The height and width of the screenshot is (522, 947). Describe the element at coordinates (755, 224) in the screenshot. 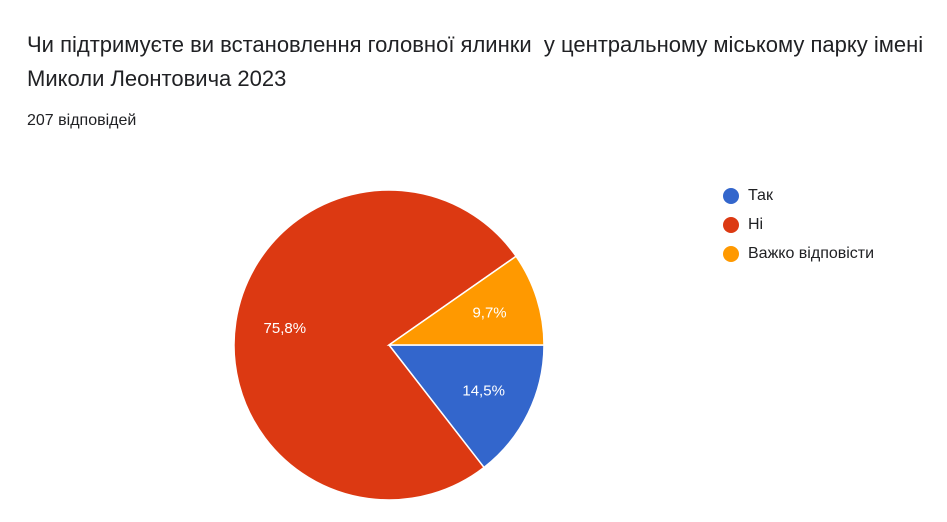

I see `legend-label: Ні` at that location.